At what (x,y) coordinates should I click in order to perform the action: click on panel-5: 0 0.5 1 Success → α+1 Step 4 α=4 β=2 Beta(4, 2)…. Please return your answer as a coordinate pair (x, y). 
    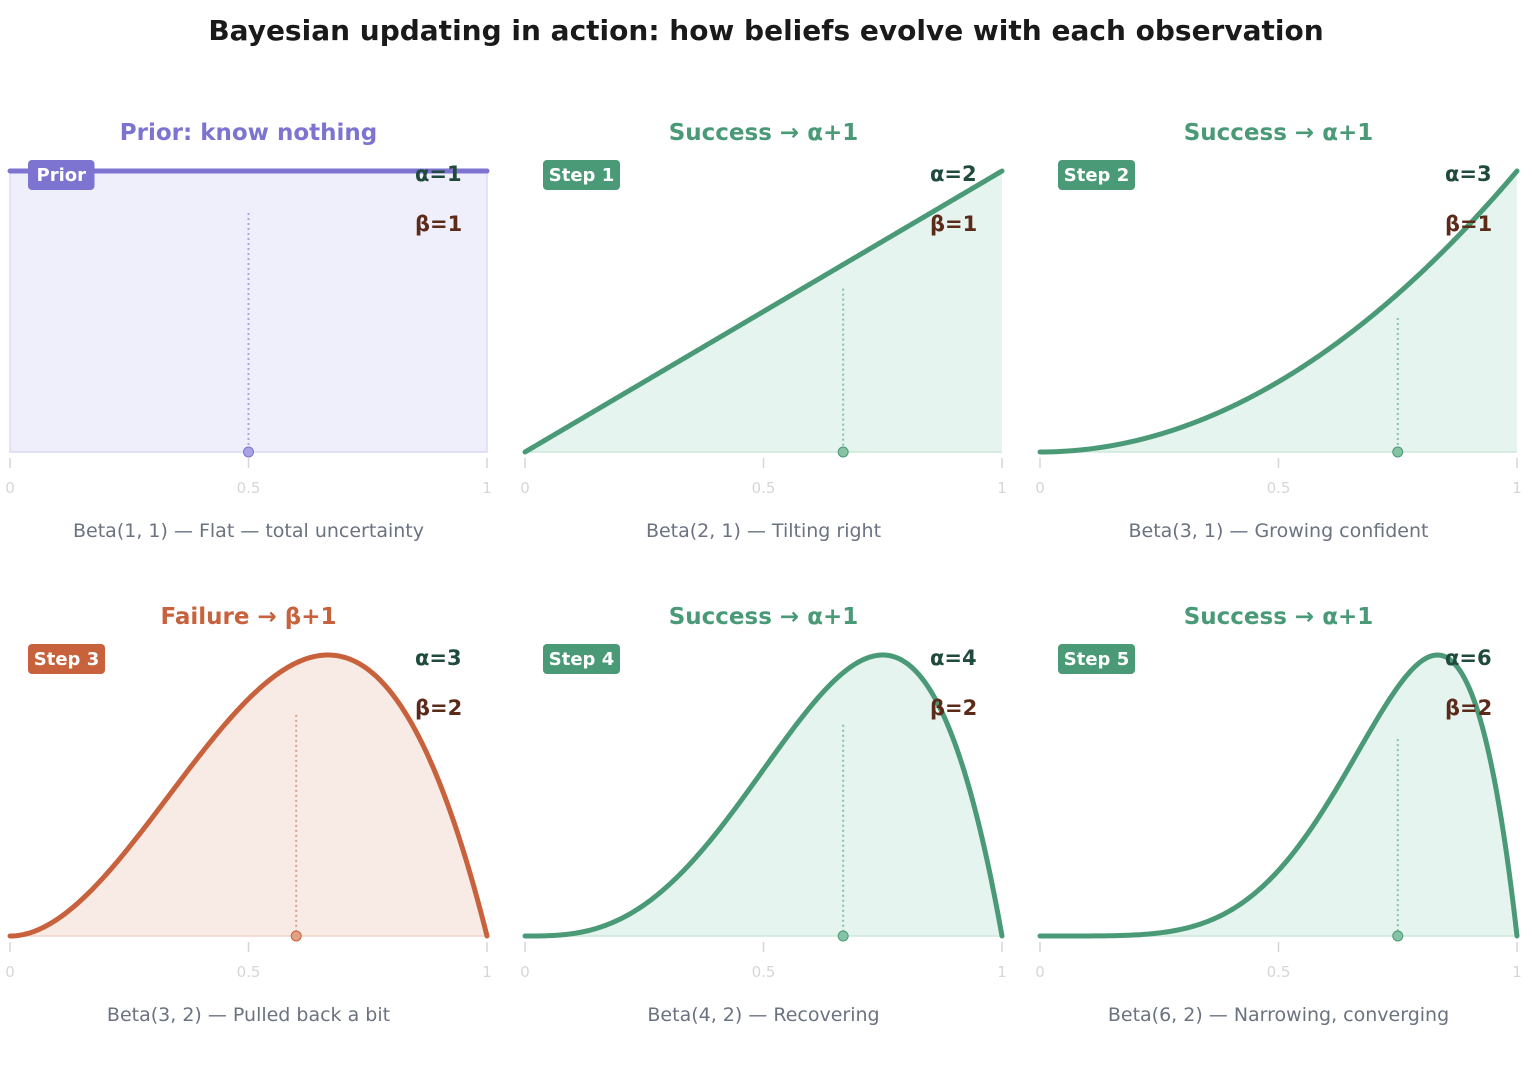
    Looking at the image, I should click on (763, 815).